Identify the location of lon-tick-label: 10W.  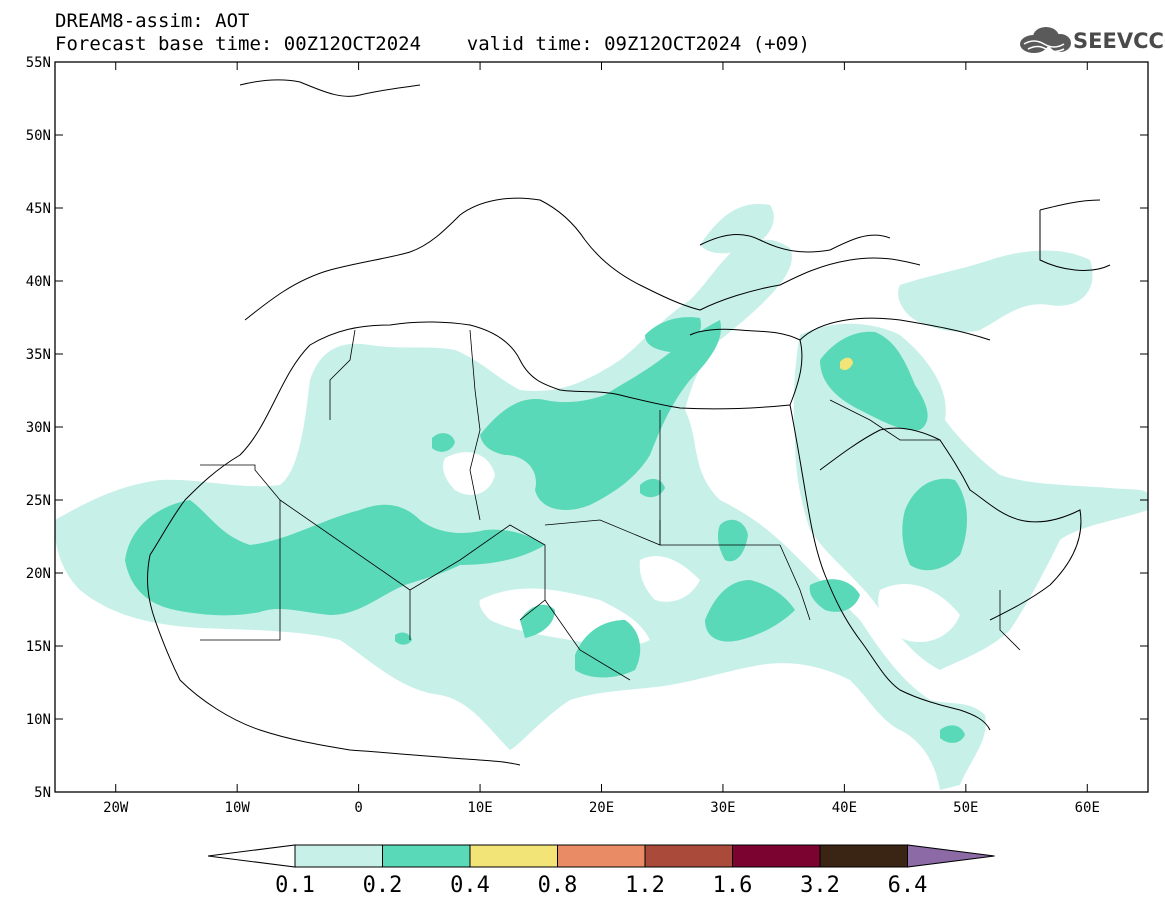
(238, 808).